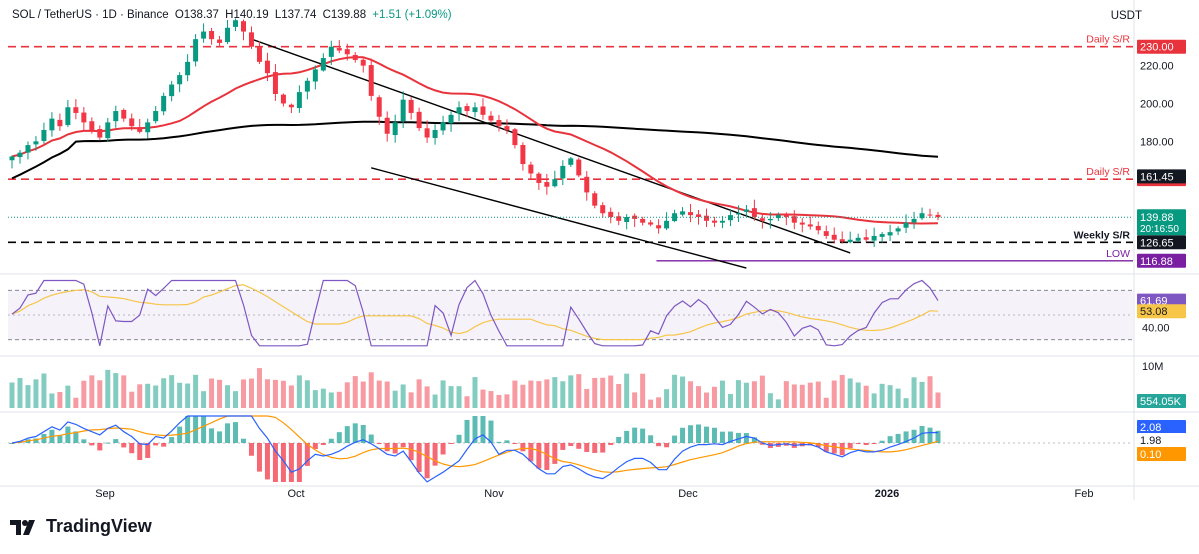 The image size is (1199, 554). Describe the element at coordinates (1161, 427) in the screenshot. I see `macd-value-badge-bg` at that location.